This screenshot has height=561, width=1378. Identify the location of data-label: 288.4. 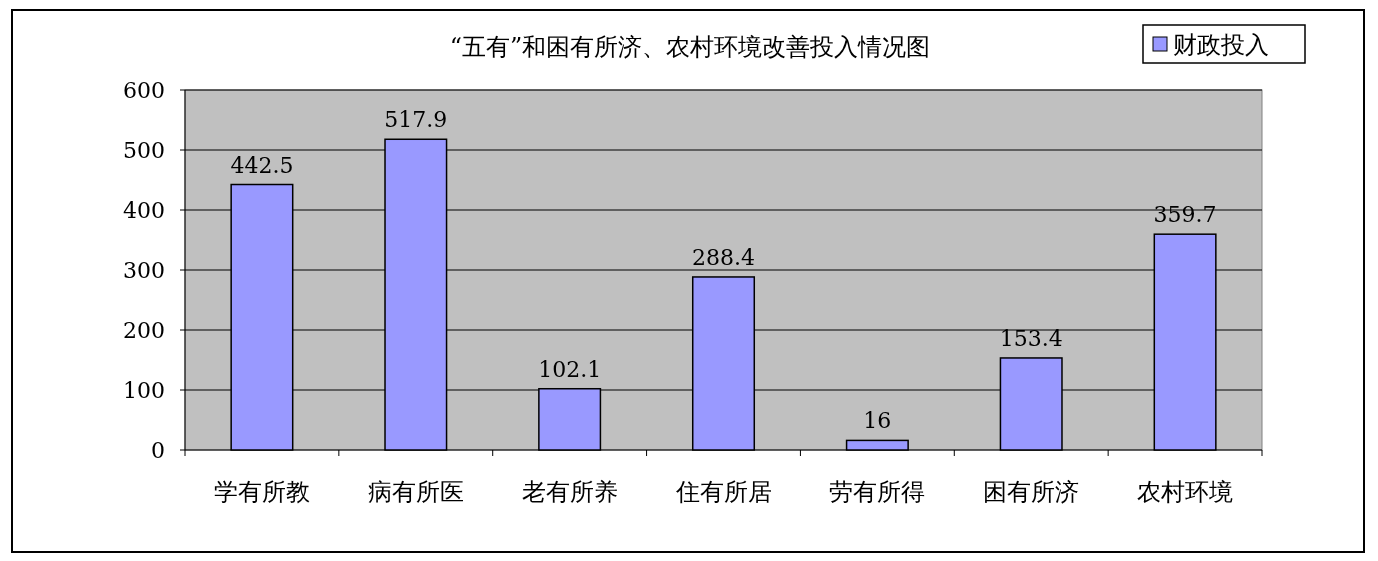
(723, 257).